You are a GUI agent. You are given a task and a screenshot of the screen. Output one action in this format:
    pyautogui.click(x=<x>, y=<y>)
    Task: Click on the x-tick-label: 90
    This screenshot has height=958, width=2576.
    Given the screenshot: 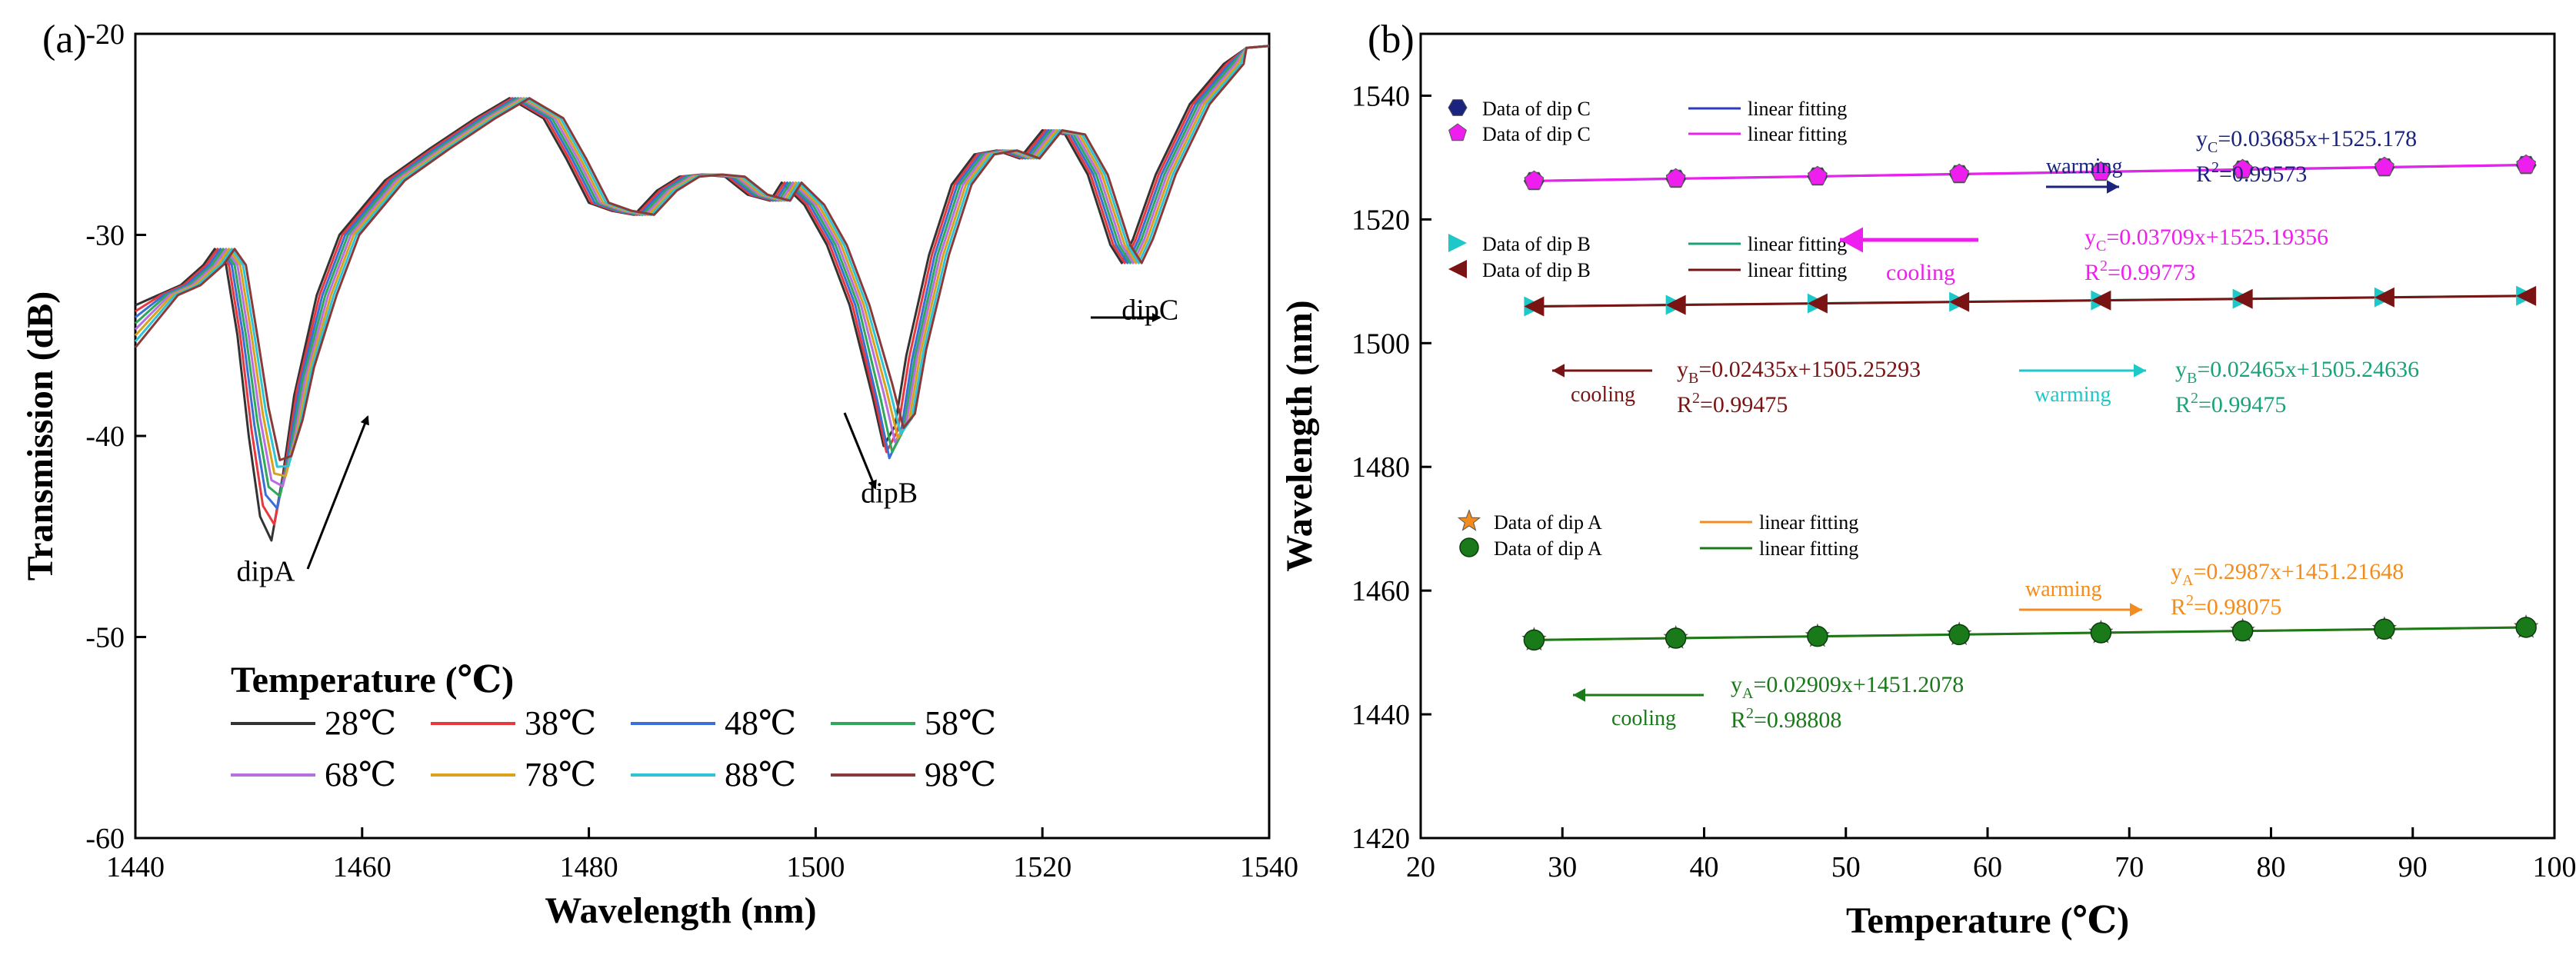 What is the action you would take?
    pyautogui.click(x=2413, y=867)
    